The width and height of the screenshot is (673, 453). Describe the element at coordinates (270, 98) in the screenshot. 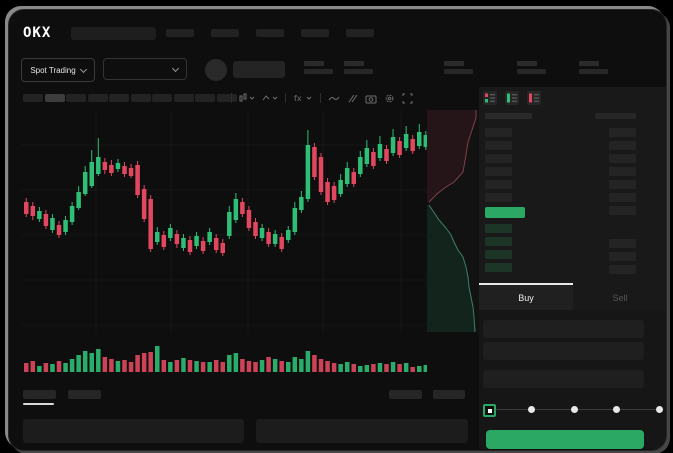

I see `interval-style-icon` at that location.